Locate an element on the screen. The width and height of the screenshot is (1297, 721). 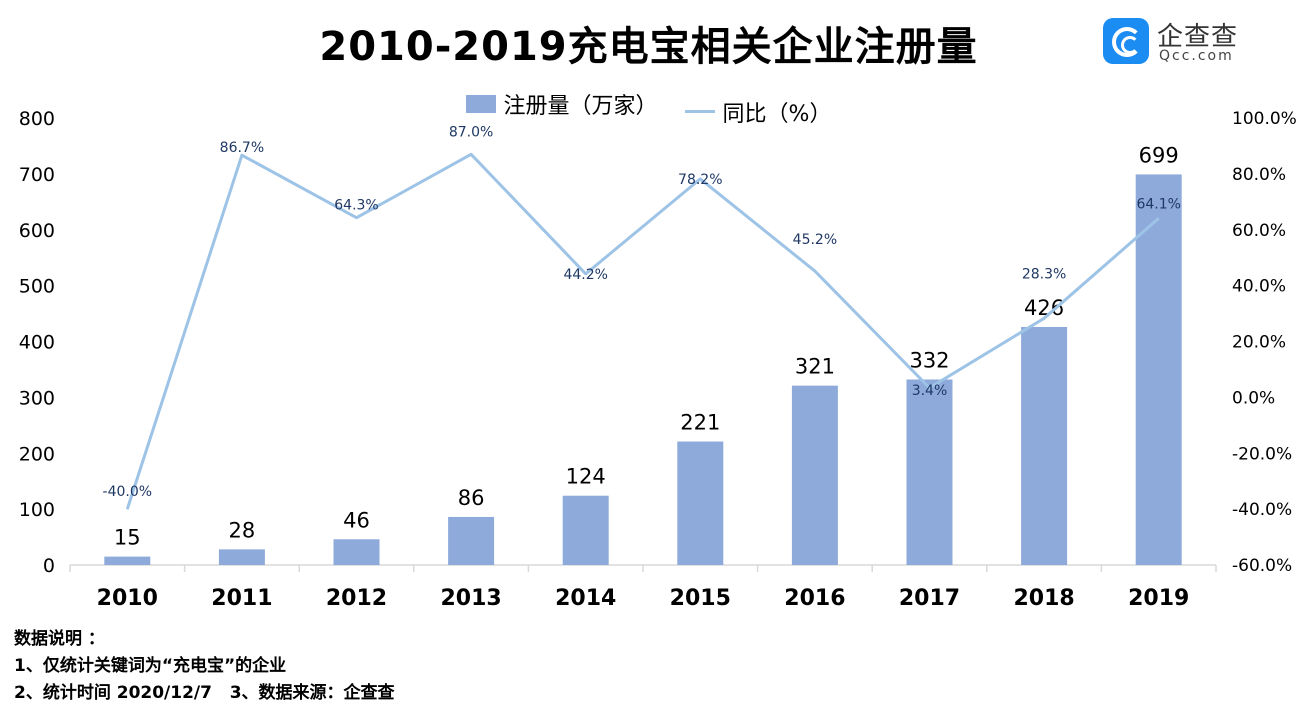
qcc-logo: 企查查 Qcc.com is located at coordinates (1178, 41).